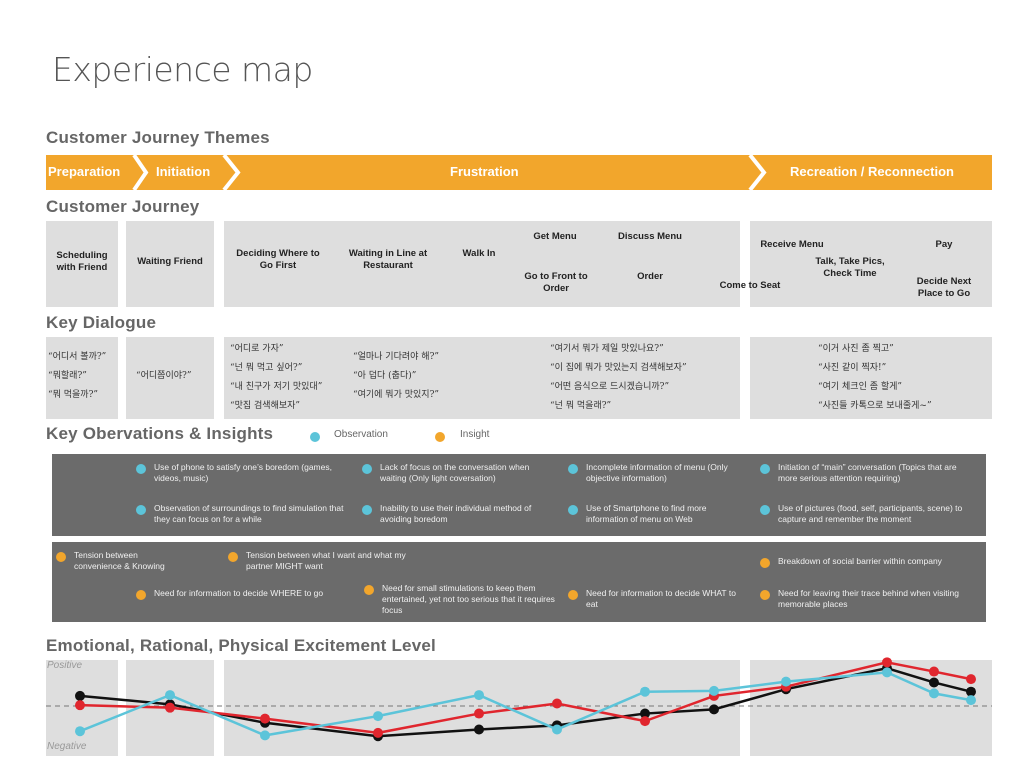  I want to click on dialogue-line: “여기서 뭐가 제일 맛있나요?”, so click(607, 349).